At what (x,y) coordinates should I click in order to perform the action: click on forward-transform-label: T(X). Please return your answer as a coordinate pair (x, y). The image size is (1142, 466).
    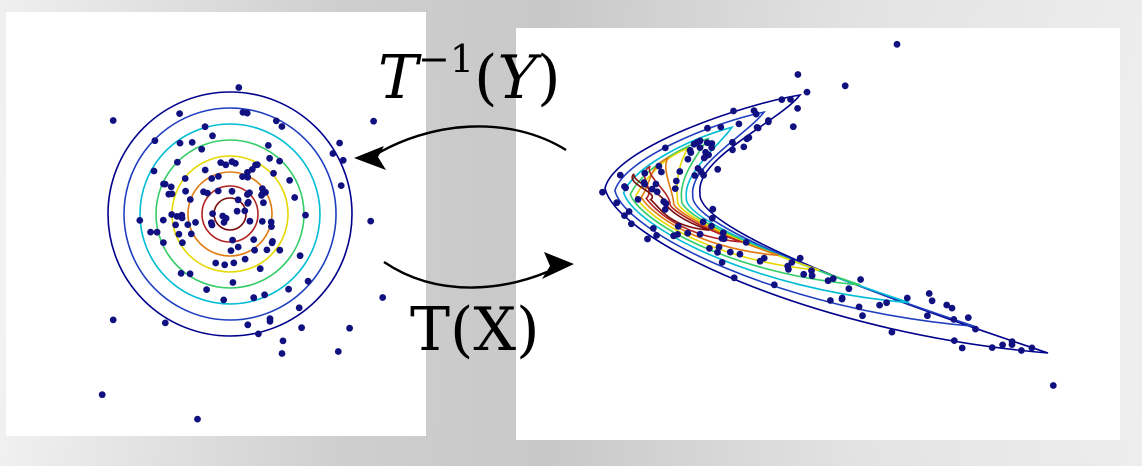
    Looking at the image, I should click on (475, 330).